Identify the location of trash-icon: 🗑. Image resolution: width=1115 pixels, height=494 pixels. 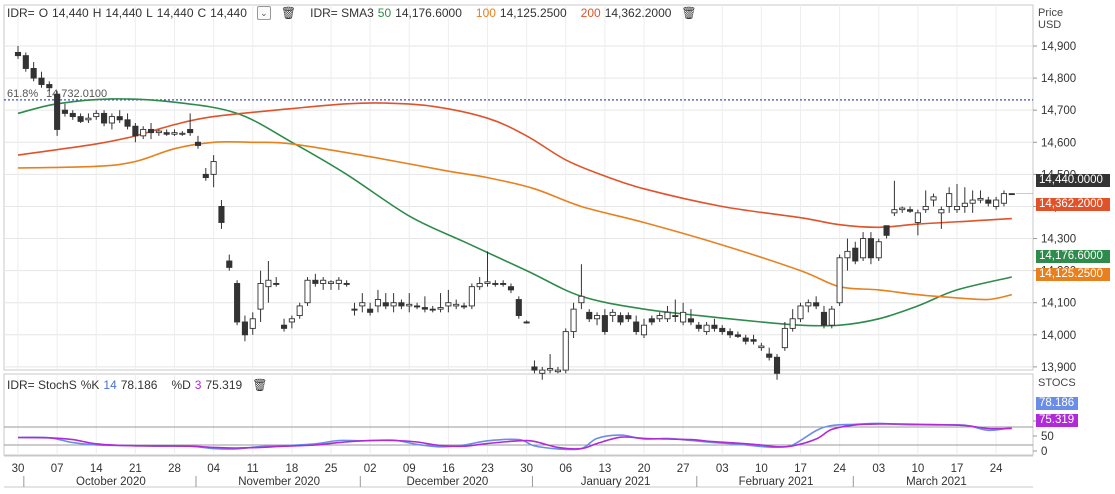
(288, 13).